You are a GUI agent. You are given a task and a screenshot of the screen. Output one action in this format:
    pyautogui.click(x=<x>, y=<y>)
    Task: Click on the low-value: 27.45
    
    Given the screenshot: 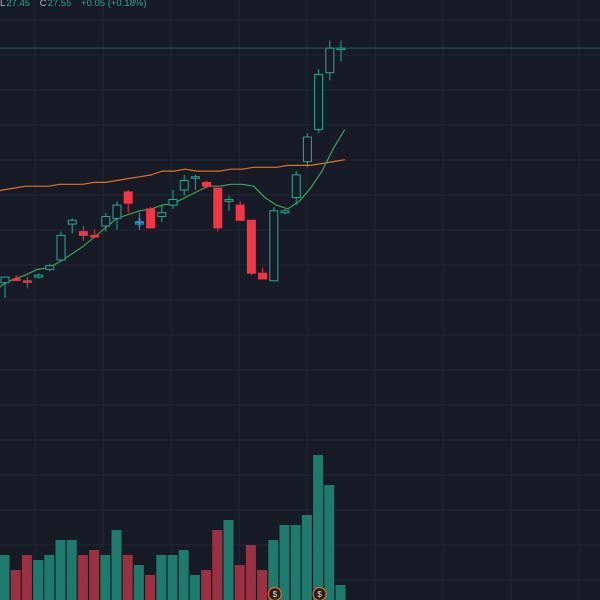 What is the action you would take?
    pyautogui.click(x=18, y=4)
    